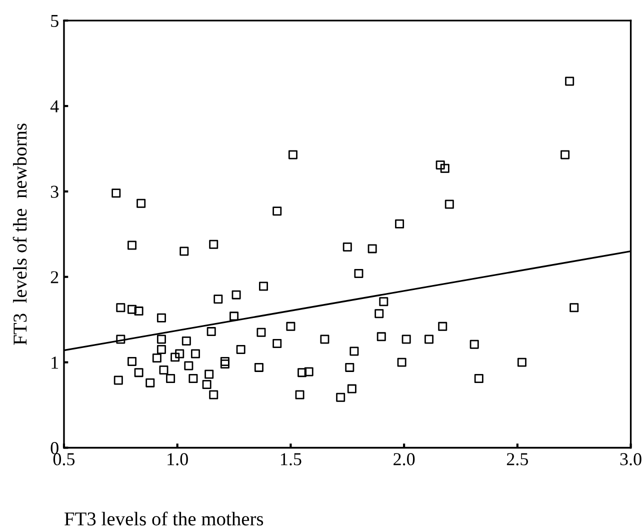 Image resolution: width=643 pixels, height=528 pixels. I want to click on x-tick-label: 2.5, so click(517, 459).